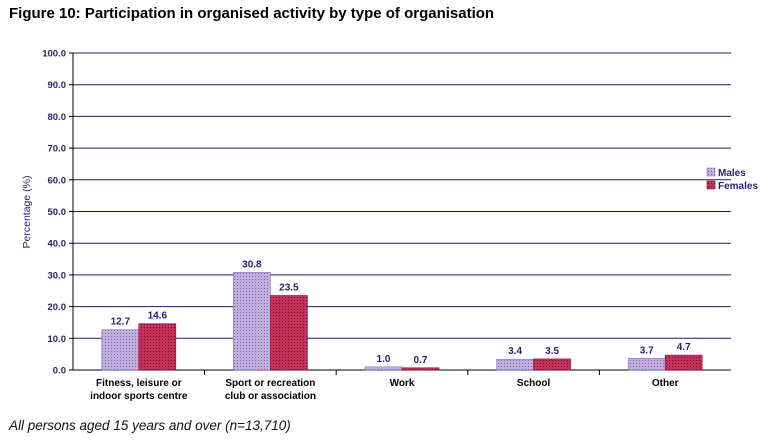 The image size is (777, 441). What do you see at coordinates (158, 316) in the screenshot?
I see `data-label: 14.6` at bounding box center [158, 316].